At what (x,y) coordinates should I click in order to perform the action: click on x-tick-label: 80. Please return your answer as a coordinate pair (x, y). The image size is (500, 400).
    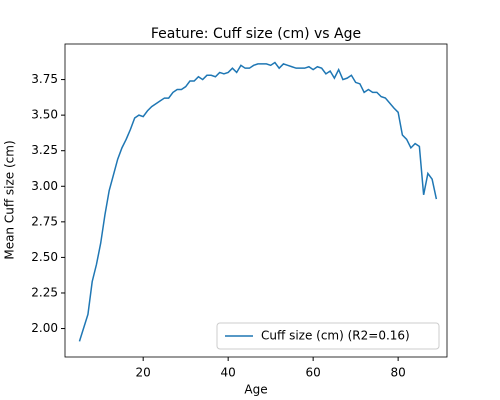
    Looking at the image, I should click on (397, 373).